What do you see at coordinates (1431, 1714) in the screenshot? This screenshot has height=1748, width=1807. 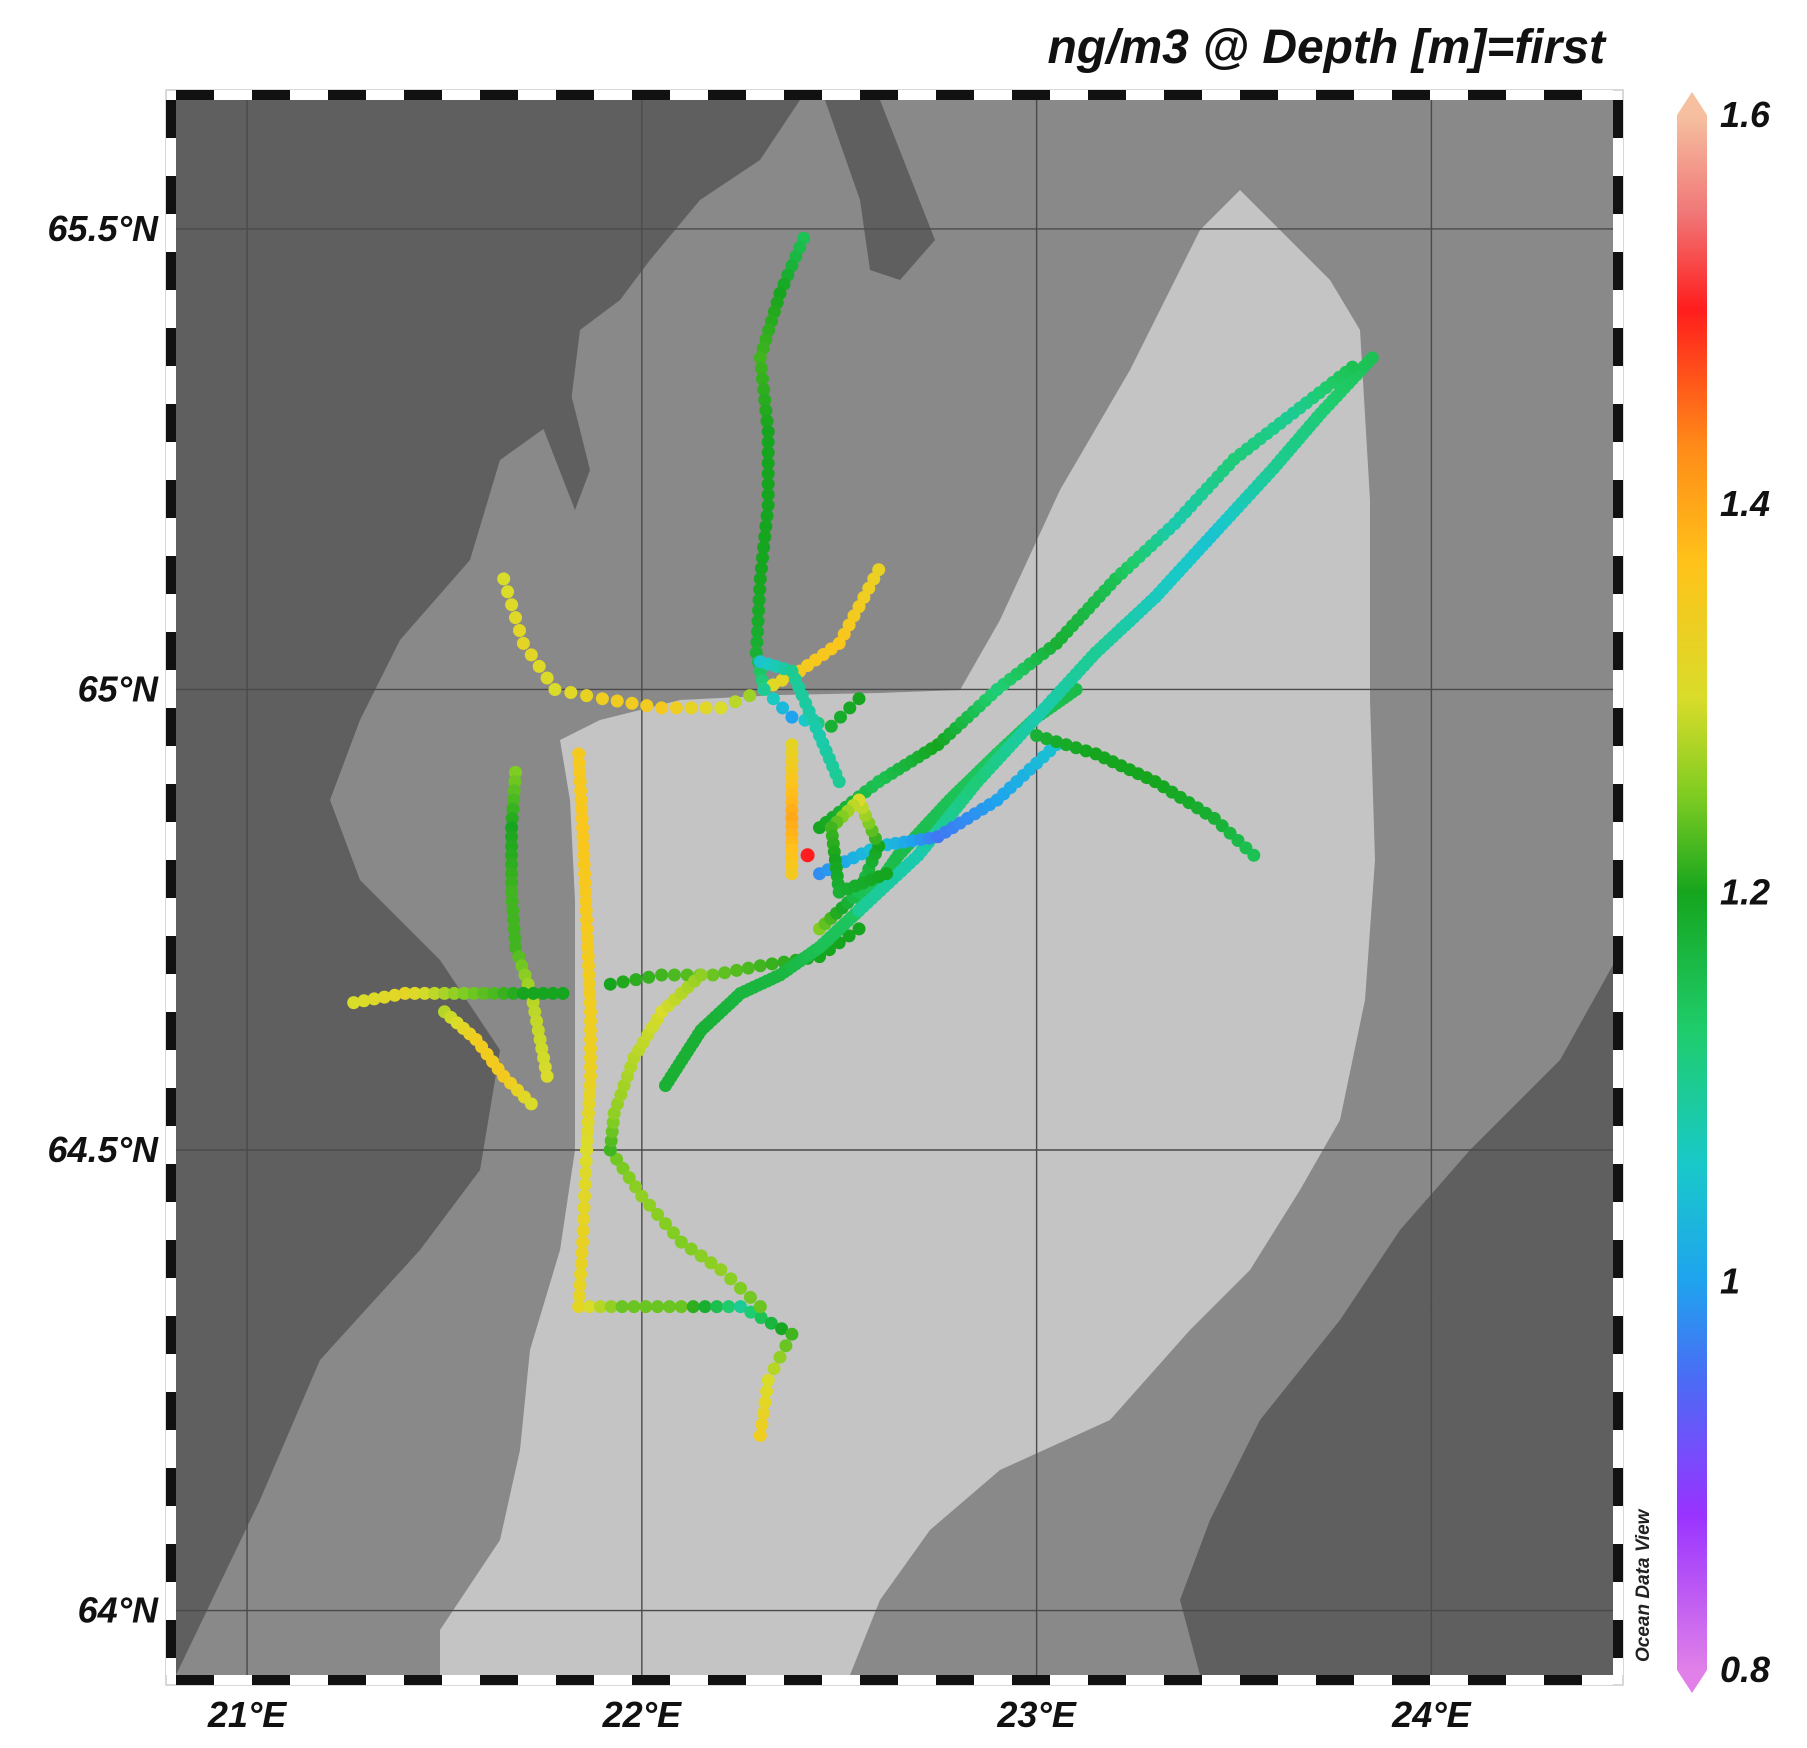 I see `lon-label: 24°E` at bounding box center [1431, 1714].